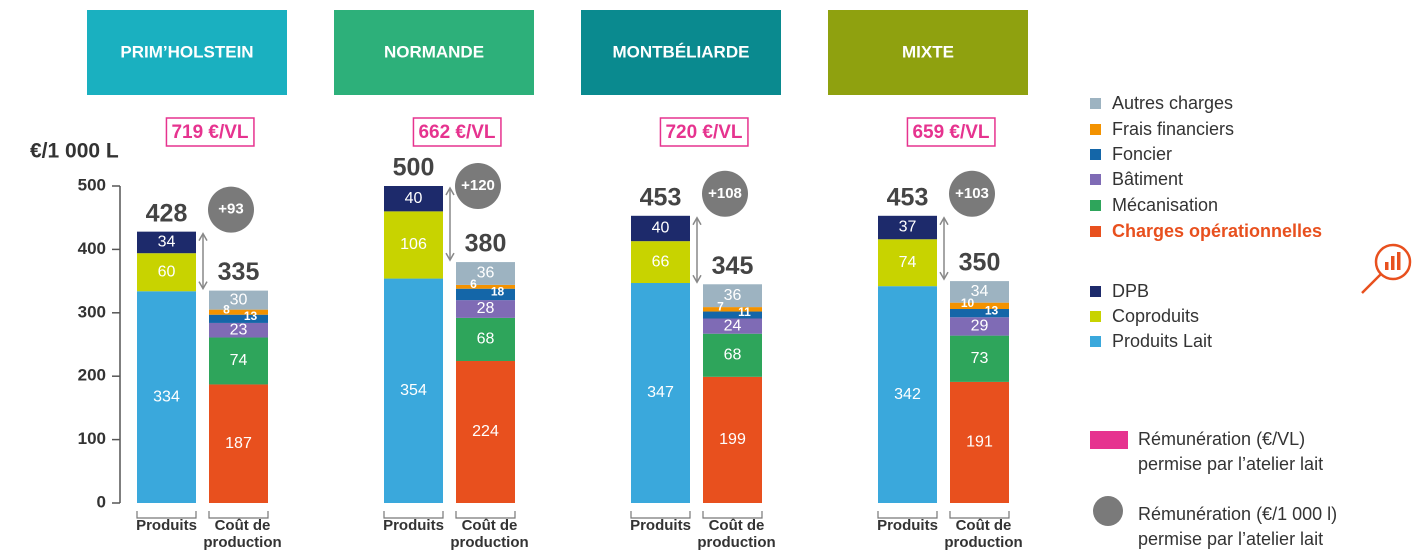 This screenshot has height=550, width=1414. What do you see at coordinates (1237, 514) in the screenshot?
I see `note-label: Rémunération (€/1 000 l)` at bounding box center [1237, 514].